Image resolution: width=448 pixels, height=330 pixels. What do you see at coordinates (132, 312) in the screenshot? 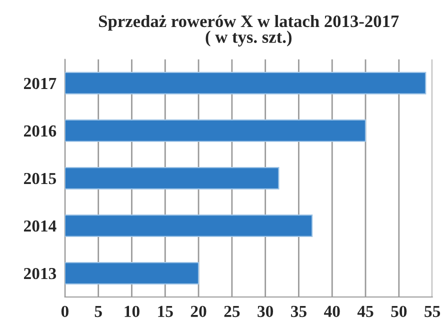
I see `x-tick-label: 10` at bounding box center [132, 312].